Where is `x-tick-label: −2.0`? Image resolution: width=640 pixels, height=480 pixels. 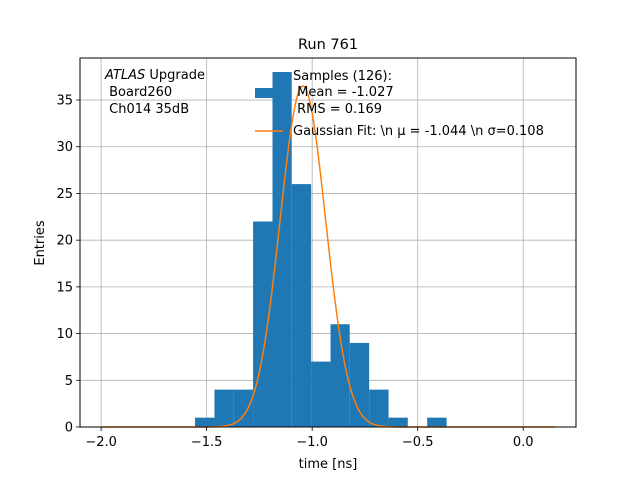 x-tick-label: −2.0 is located at coordinates (101, 442).